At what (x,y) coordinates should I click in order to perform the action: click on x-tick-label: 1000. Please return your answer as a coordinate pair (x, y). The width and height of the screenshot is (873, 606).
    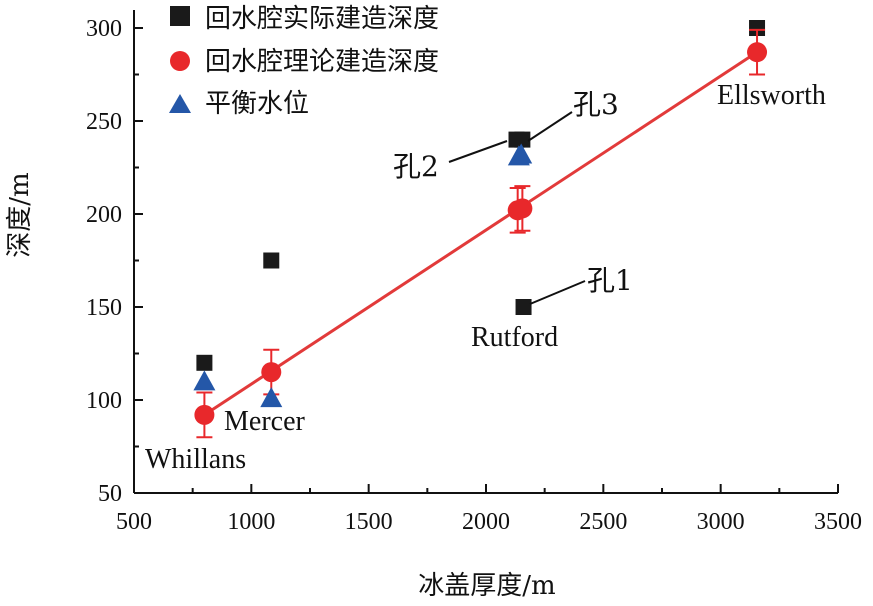
    Looking at the image, I should click on (251, 522).